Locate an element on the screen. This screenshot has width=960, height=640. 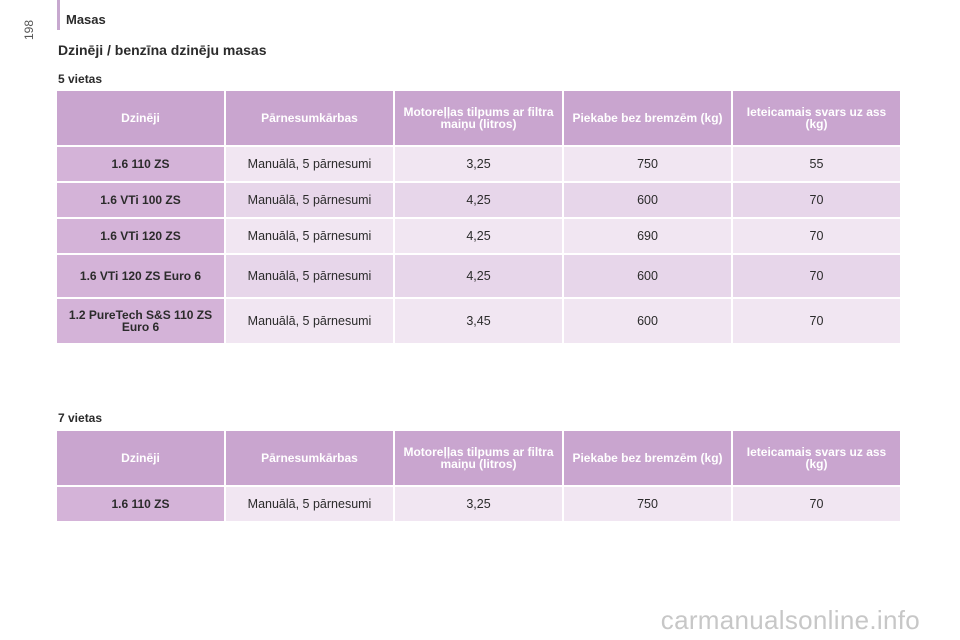
table-label-7-seats: 7 vietas is located at coordinates (80, 418).